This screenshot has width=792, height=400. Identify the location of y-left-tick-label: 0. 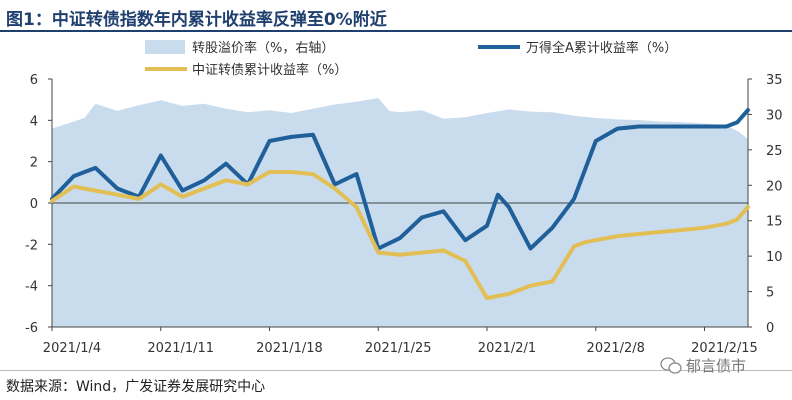
(34, 204).